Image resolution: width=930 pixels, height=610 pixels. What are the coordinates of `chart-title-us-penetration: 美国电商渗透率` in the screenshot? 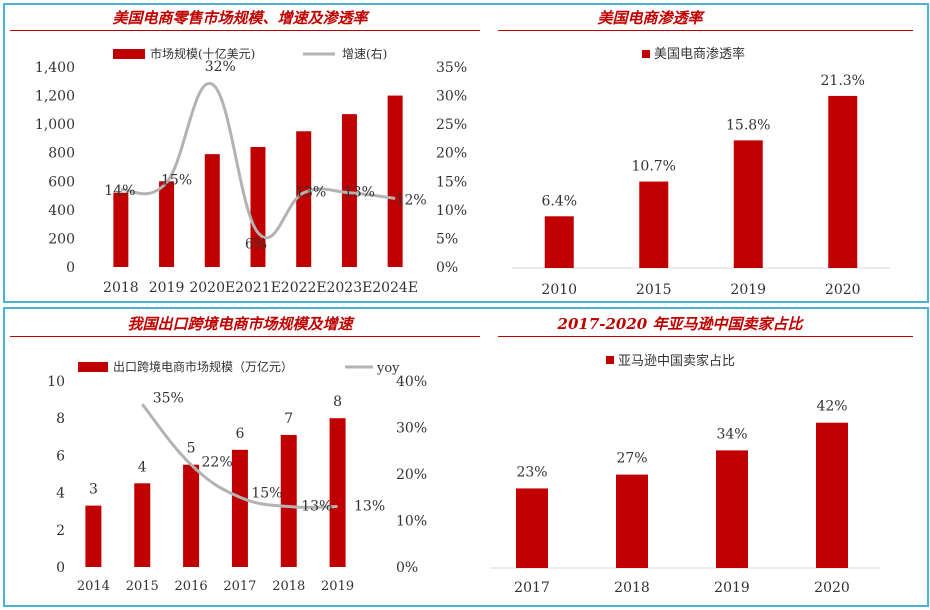 It's located at (650, 18).